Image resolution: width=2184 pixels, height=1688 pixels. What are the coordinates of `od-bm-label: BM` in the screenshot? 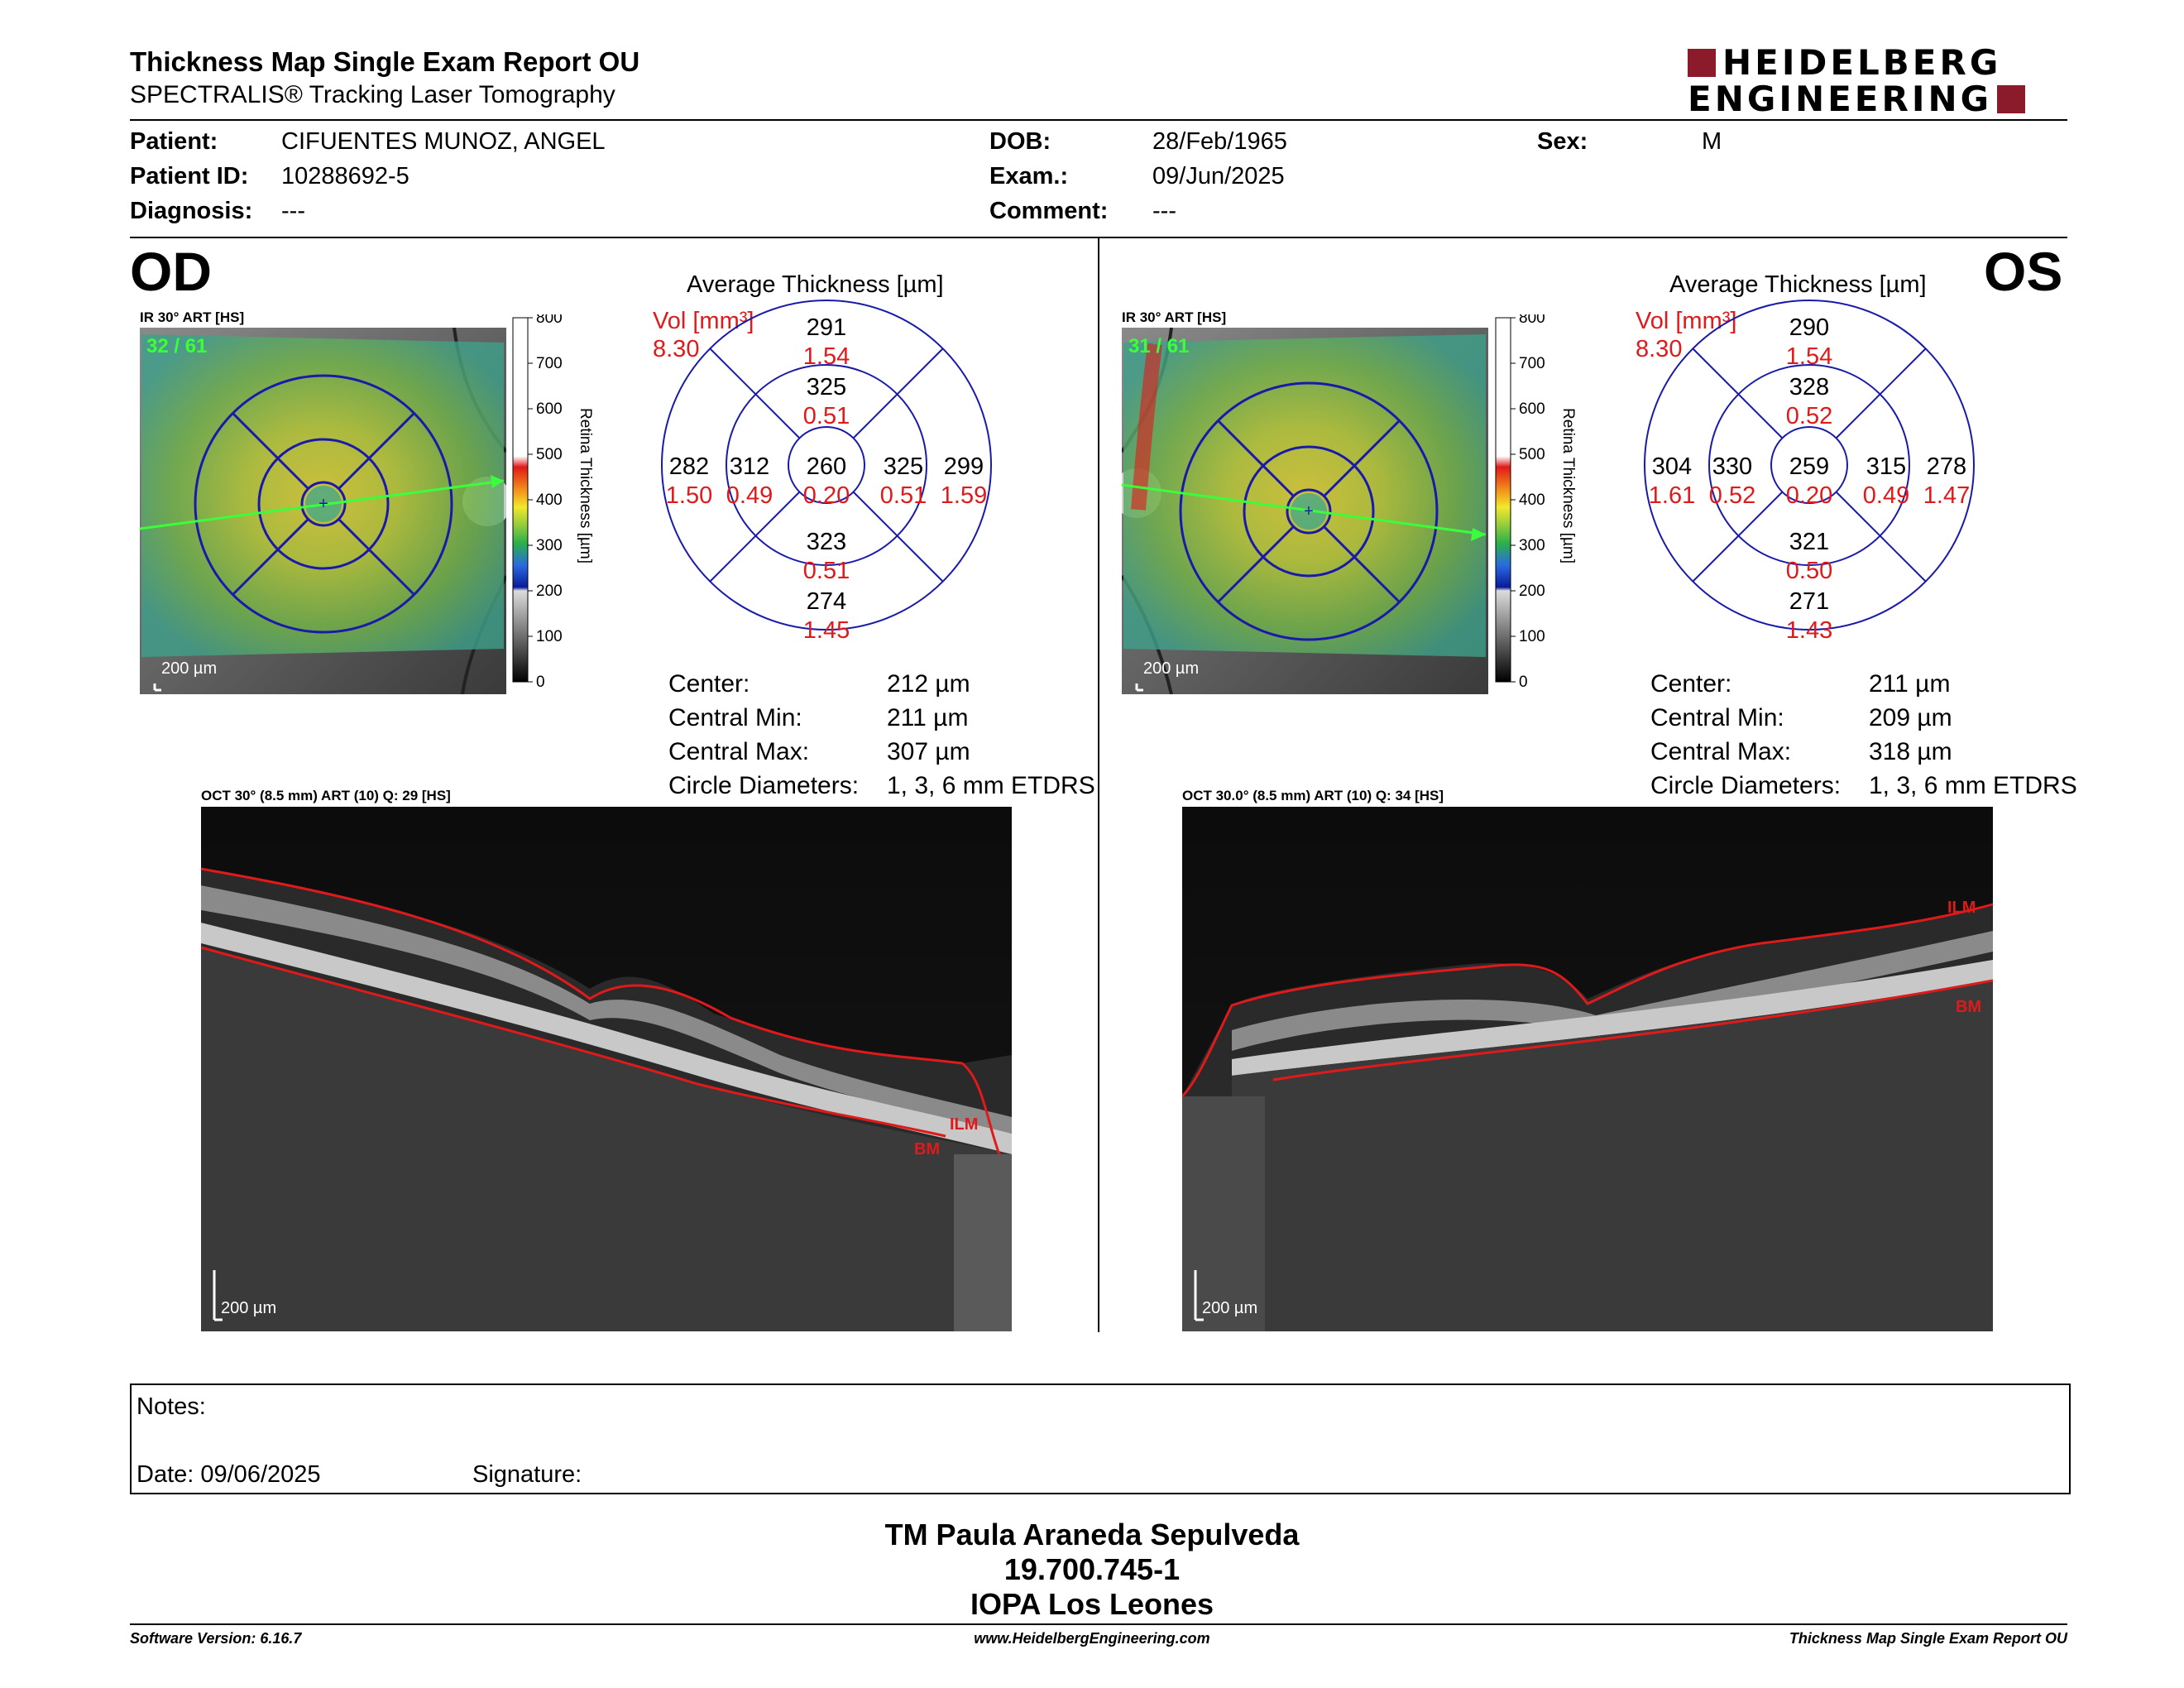 It's located at (927, 1149).